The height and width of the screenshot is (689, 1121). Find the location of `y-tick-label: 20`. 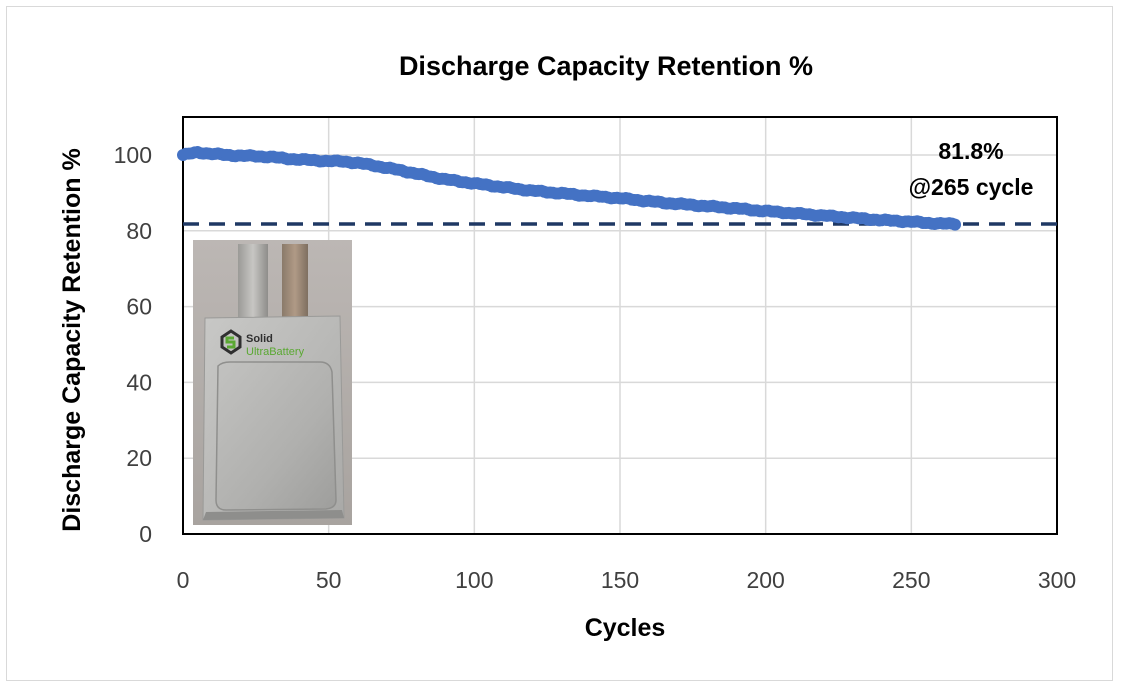

y-tick-label: 20 is located at coordinates (139, 458).